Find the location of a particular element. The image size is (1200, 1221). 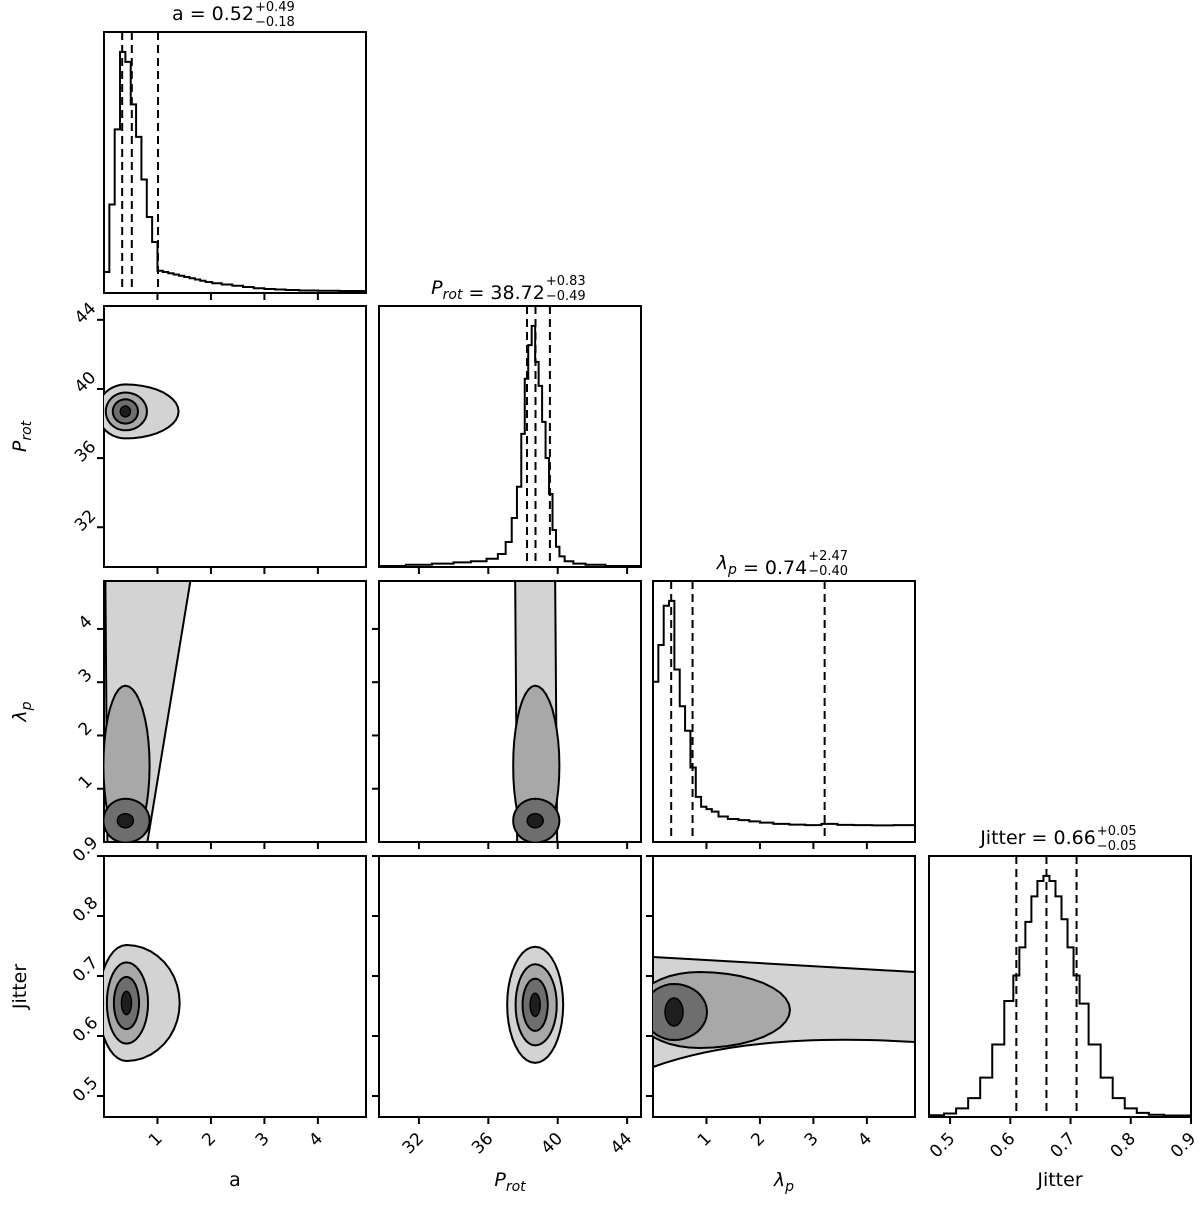

title-minus: −0.49 is located at coordinates (566, 296).